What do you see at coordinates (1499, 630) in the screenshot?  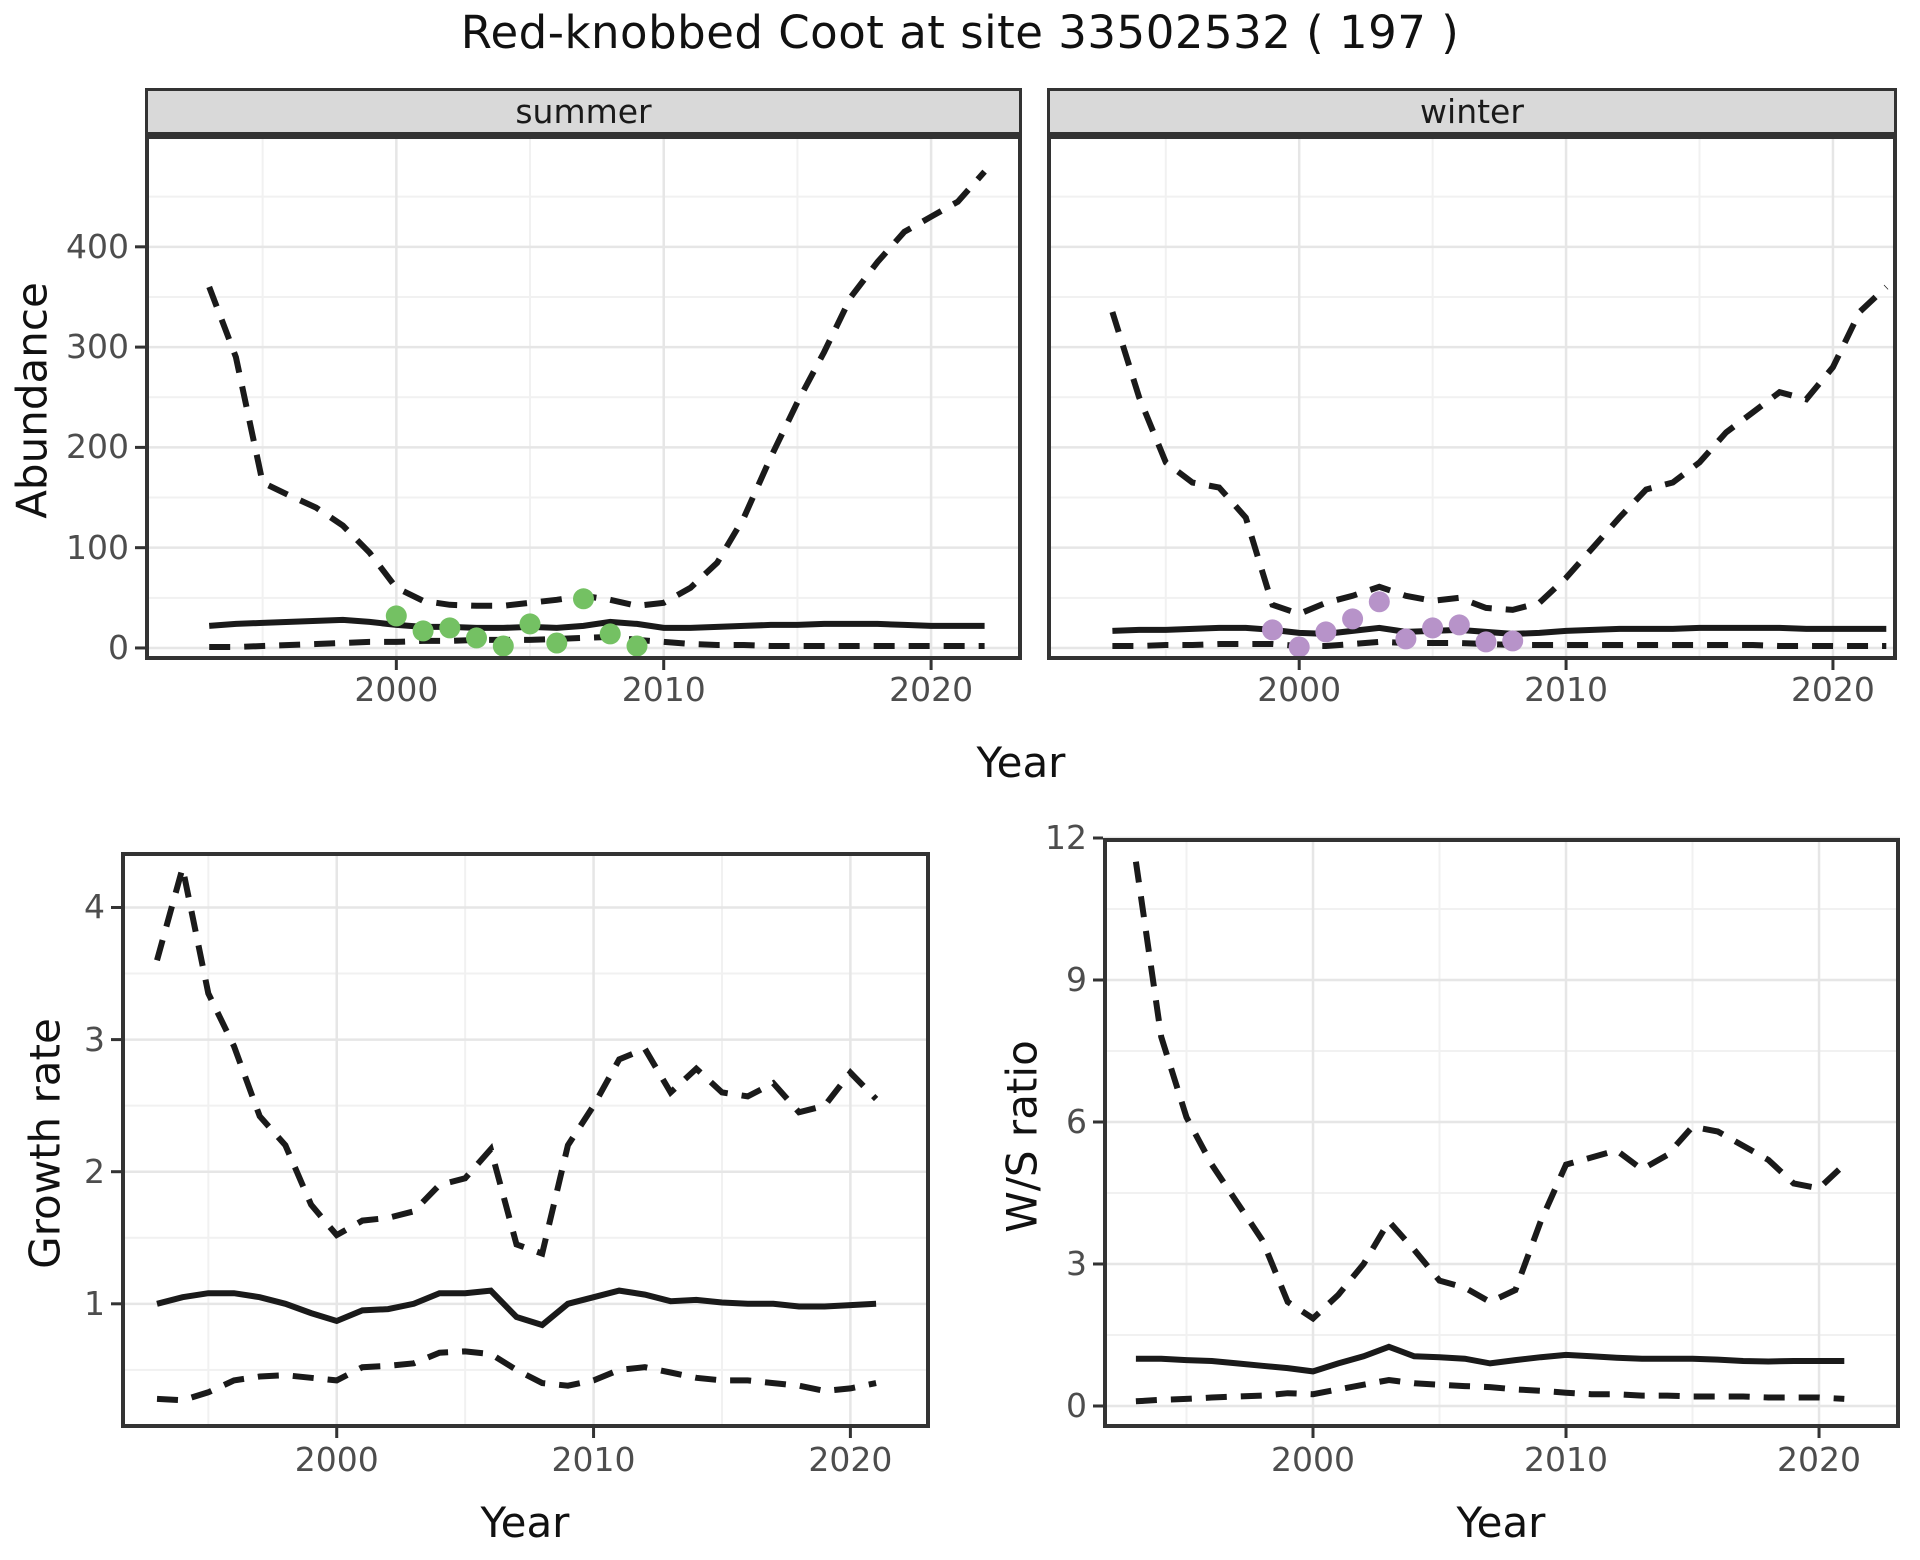 I see `series-median-abundance-winter` at bounding box center [1499, 630].